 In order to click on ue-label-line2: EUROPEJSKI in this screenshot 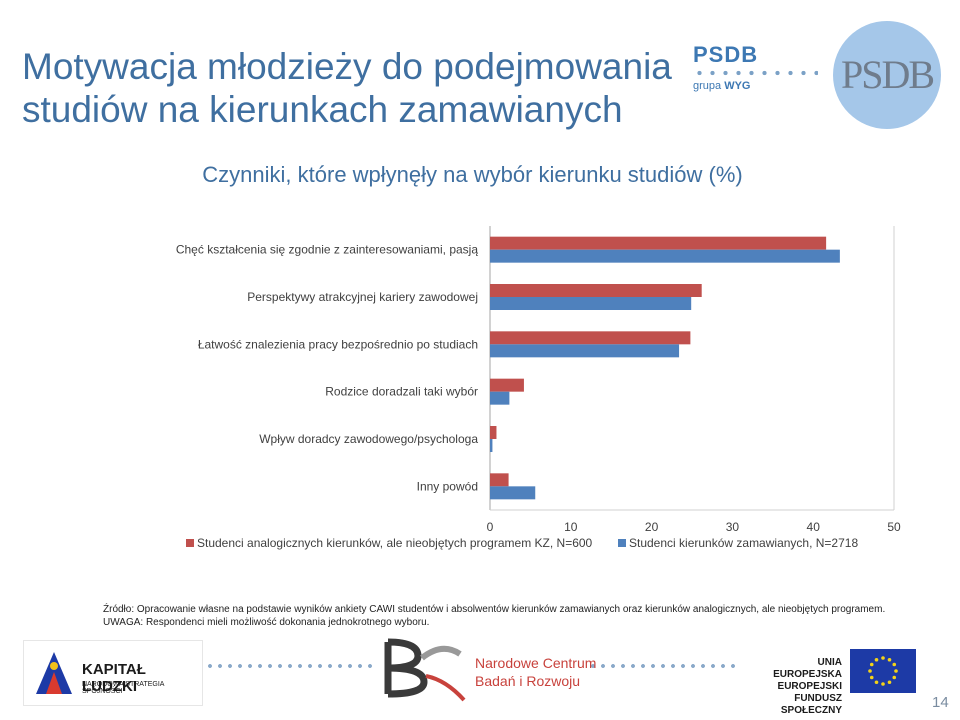, I will do `click(809, 686)`.